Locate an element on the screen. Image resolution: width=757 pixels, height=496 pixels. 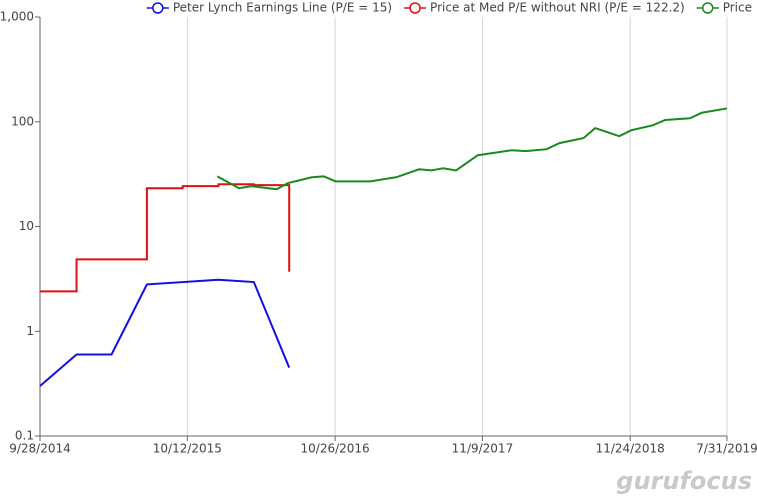
x-tick-label: 10/12/2015 is located at coordinates (187, 449).